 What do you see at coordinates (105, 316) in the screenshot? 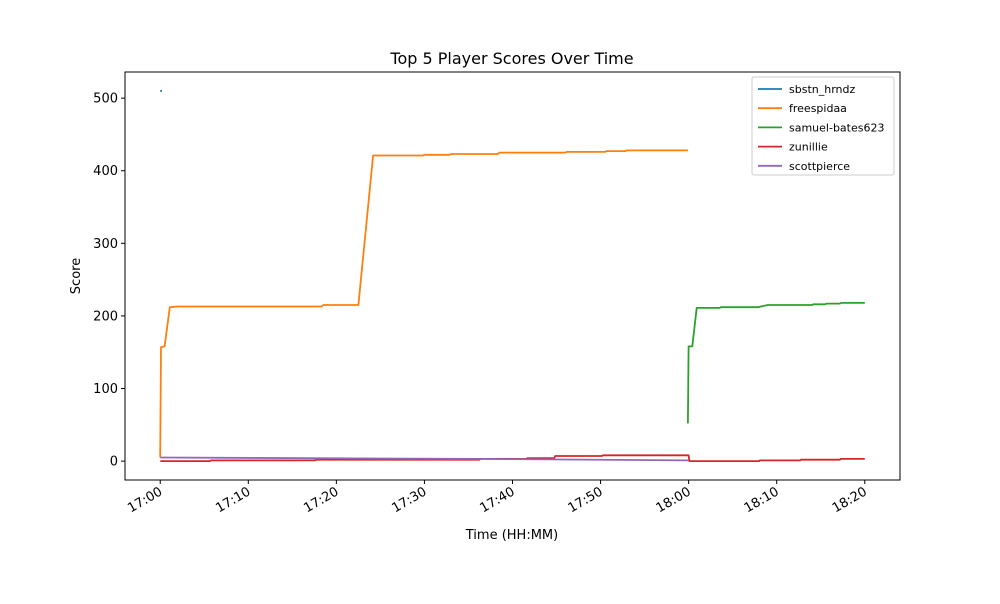
I see `y-tick-label: 200` at bounding box center [105, 316].